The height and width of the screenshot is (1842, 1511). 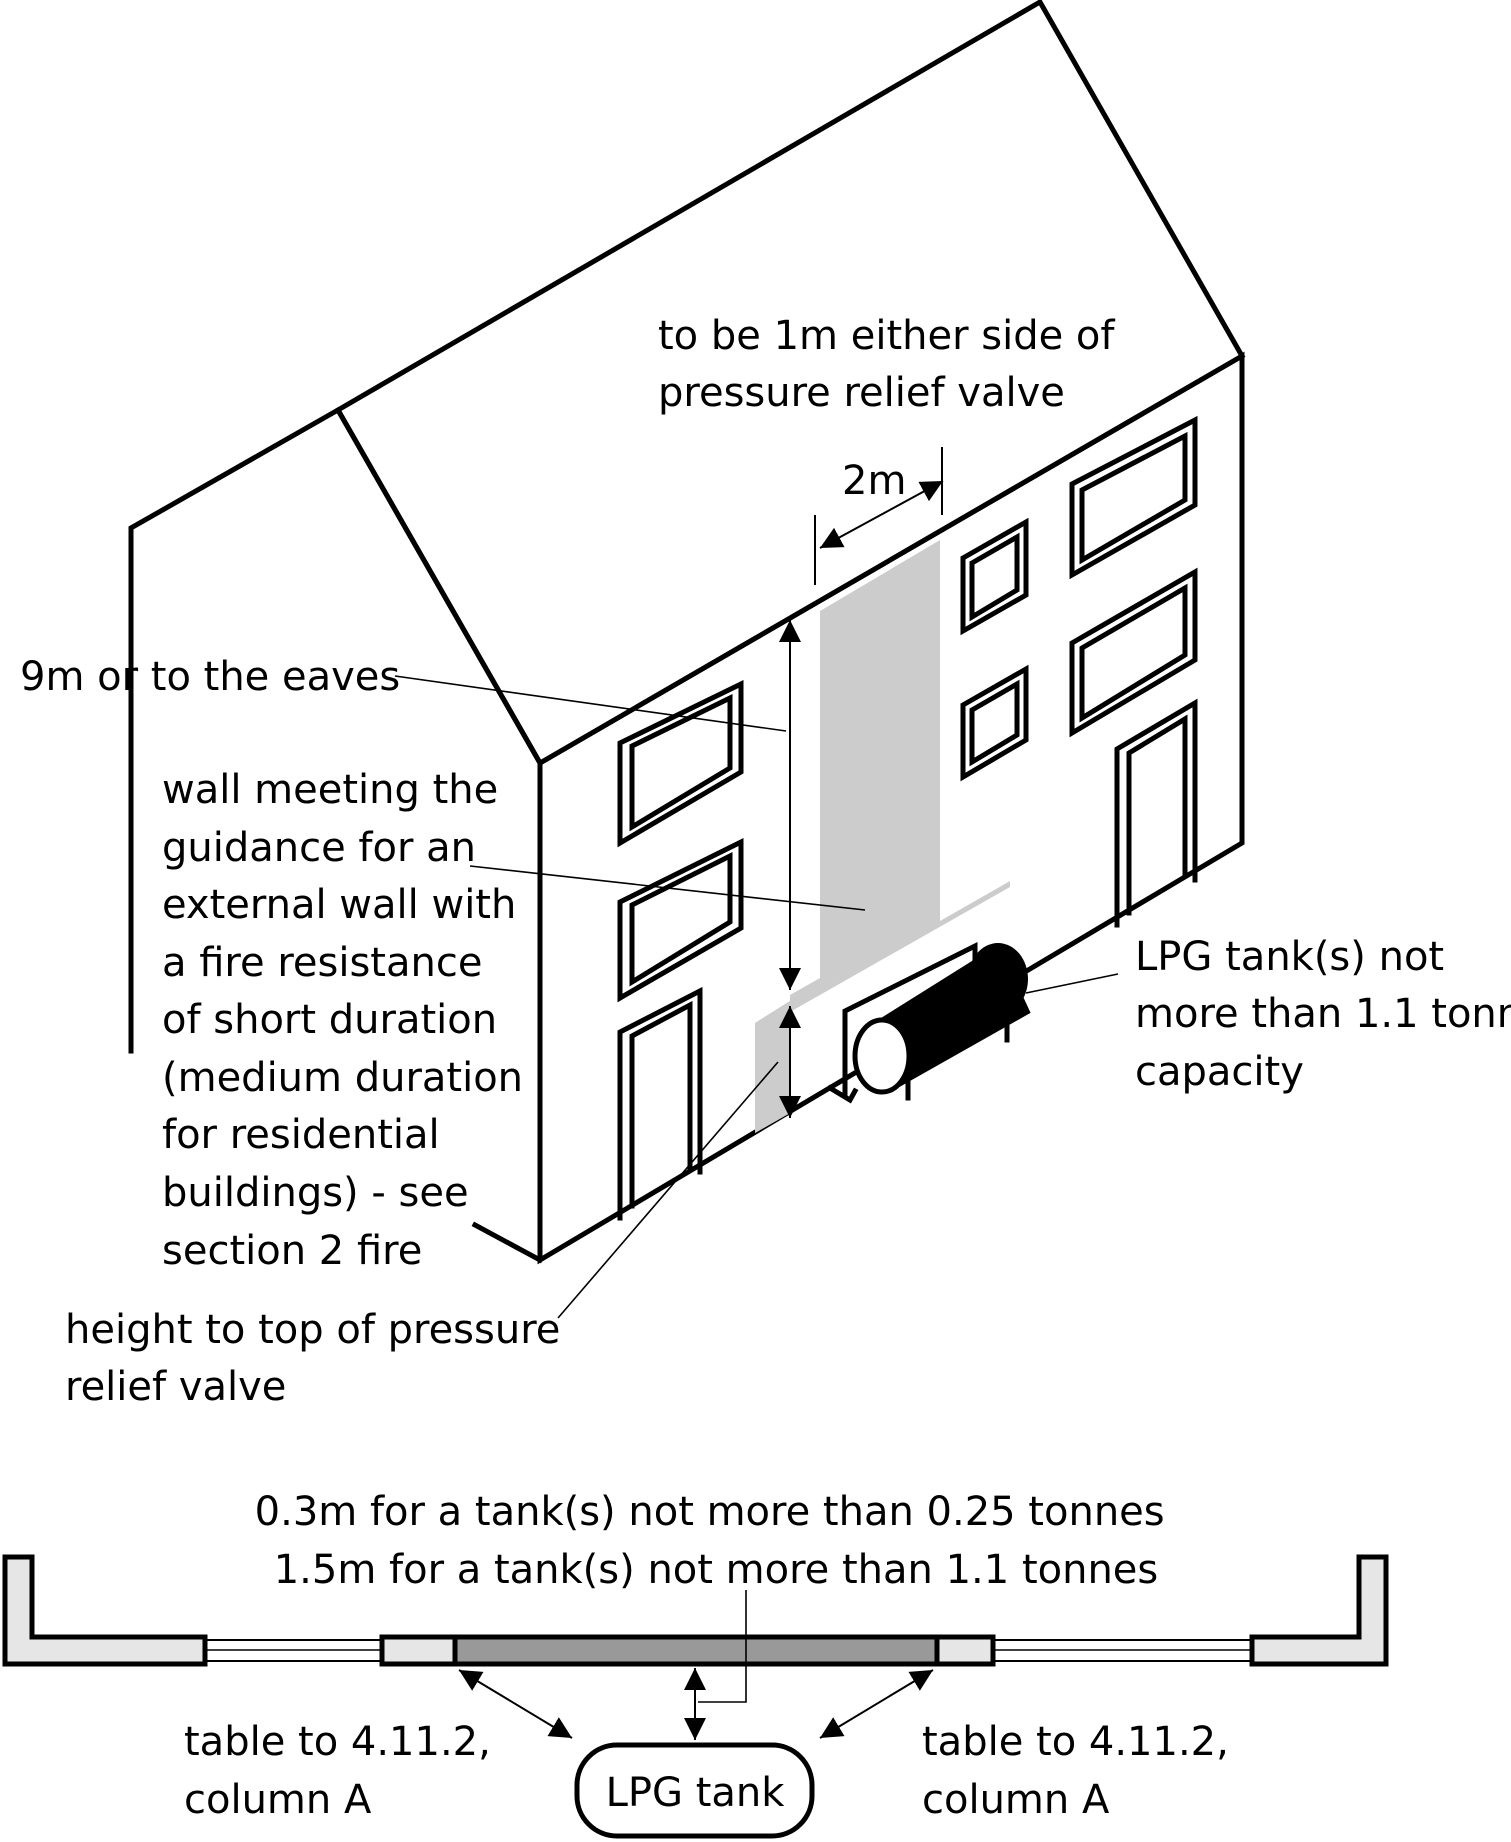 What do you see at coordinates (1133, 652) in the screenshot?
I see `window-right-large-lower` at bounding box center [1133, 652].